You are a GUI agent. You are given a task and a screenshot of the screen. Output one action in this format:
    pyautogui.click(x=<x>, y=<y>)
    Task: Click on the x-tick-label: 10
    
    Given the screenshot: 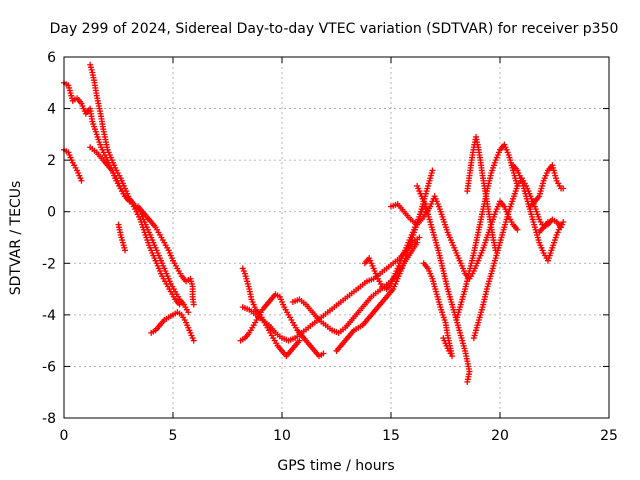 What is the action you would take?
    pyautogui.click(x=282, y=436)
    